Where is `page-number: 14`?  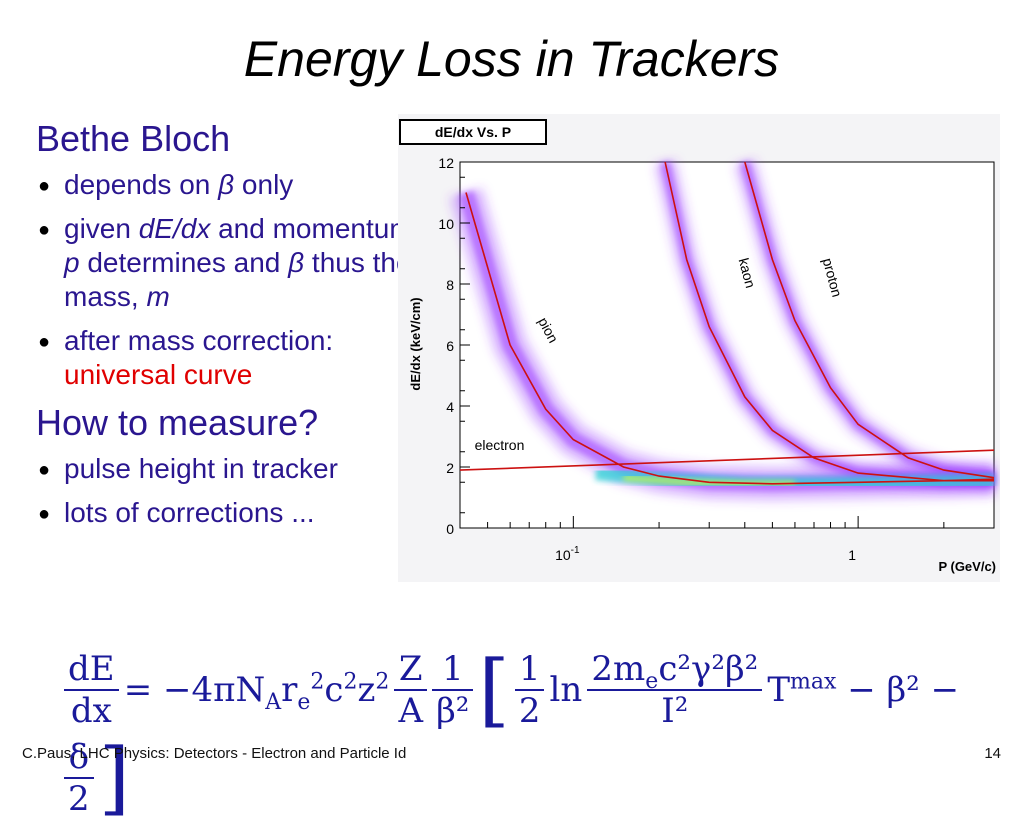 page-number: 14 is located at coordinates (992, 753).